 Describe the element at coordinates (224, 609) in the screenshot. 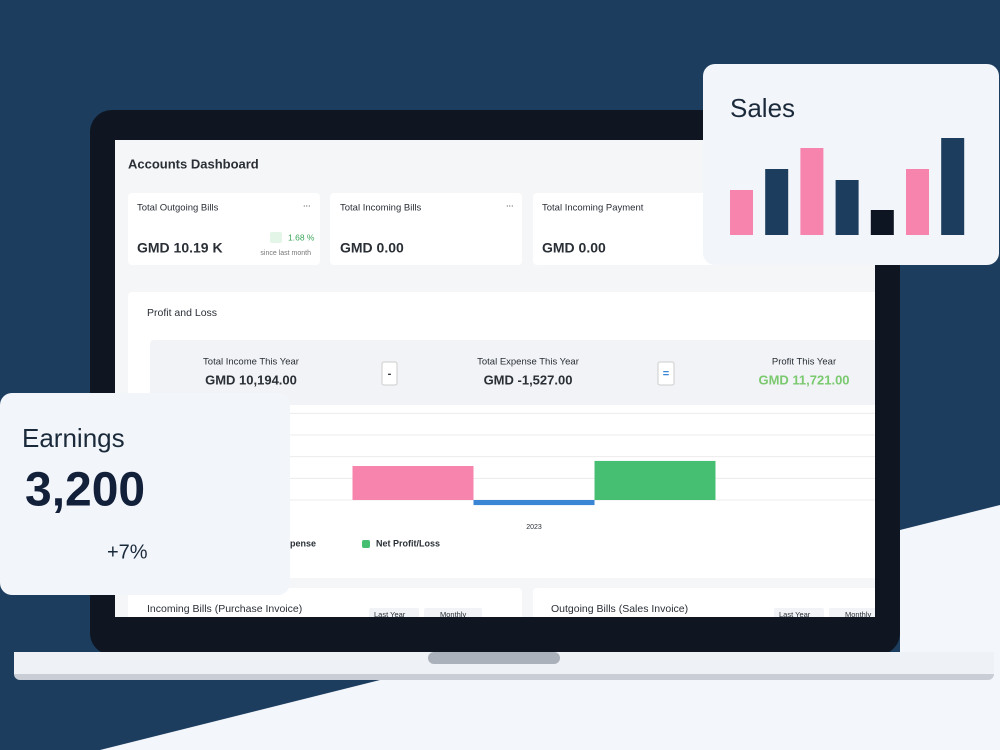

I see `panel-title: Incoming Bills (Purchase Invoice)` at that location.